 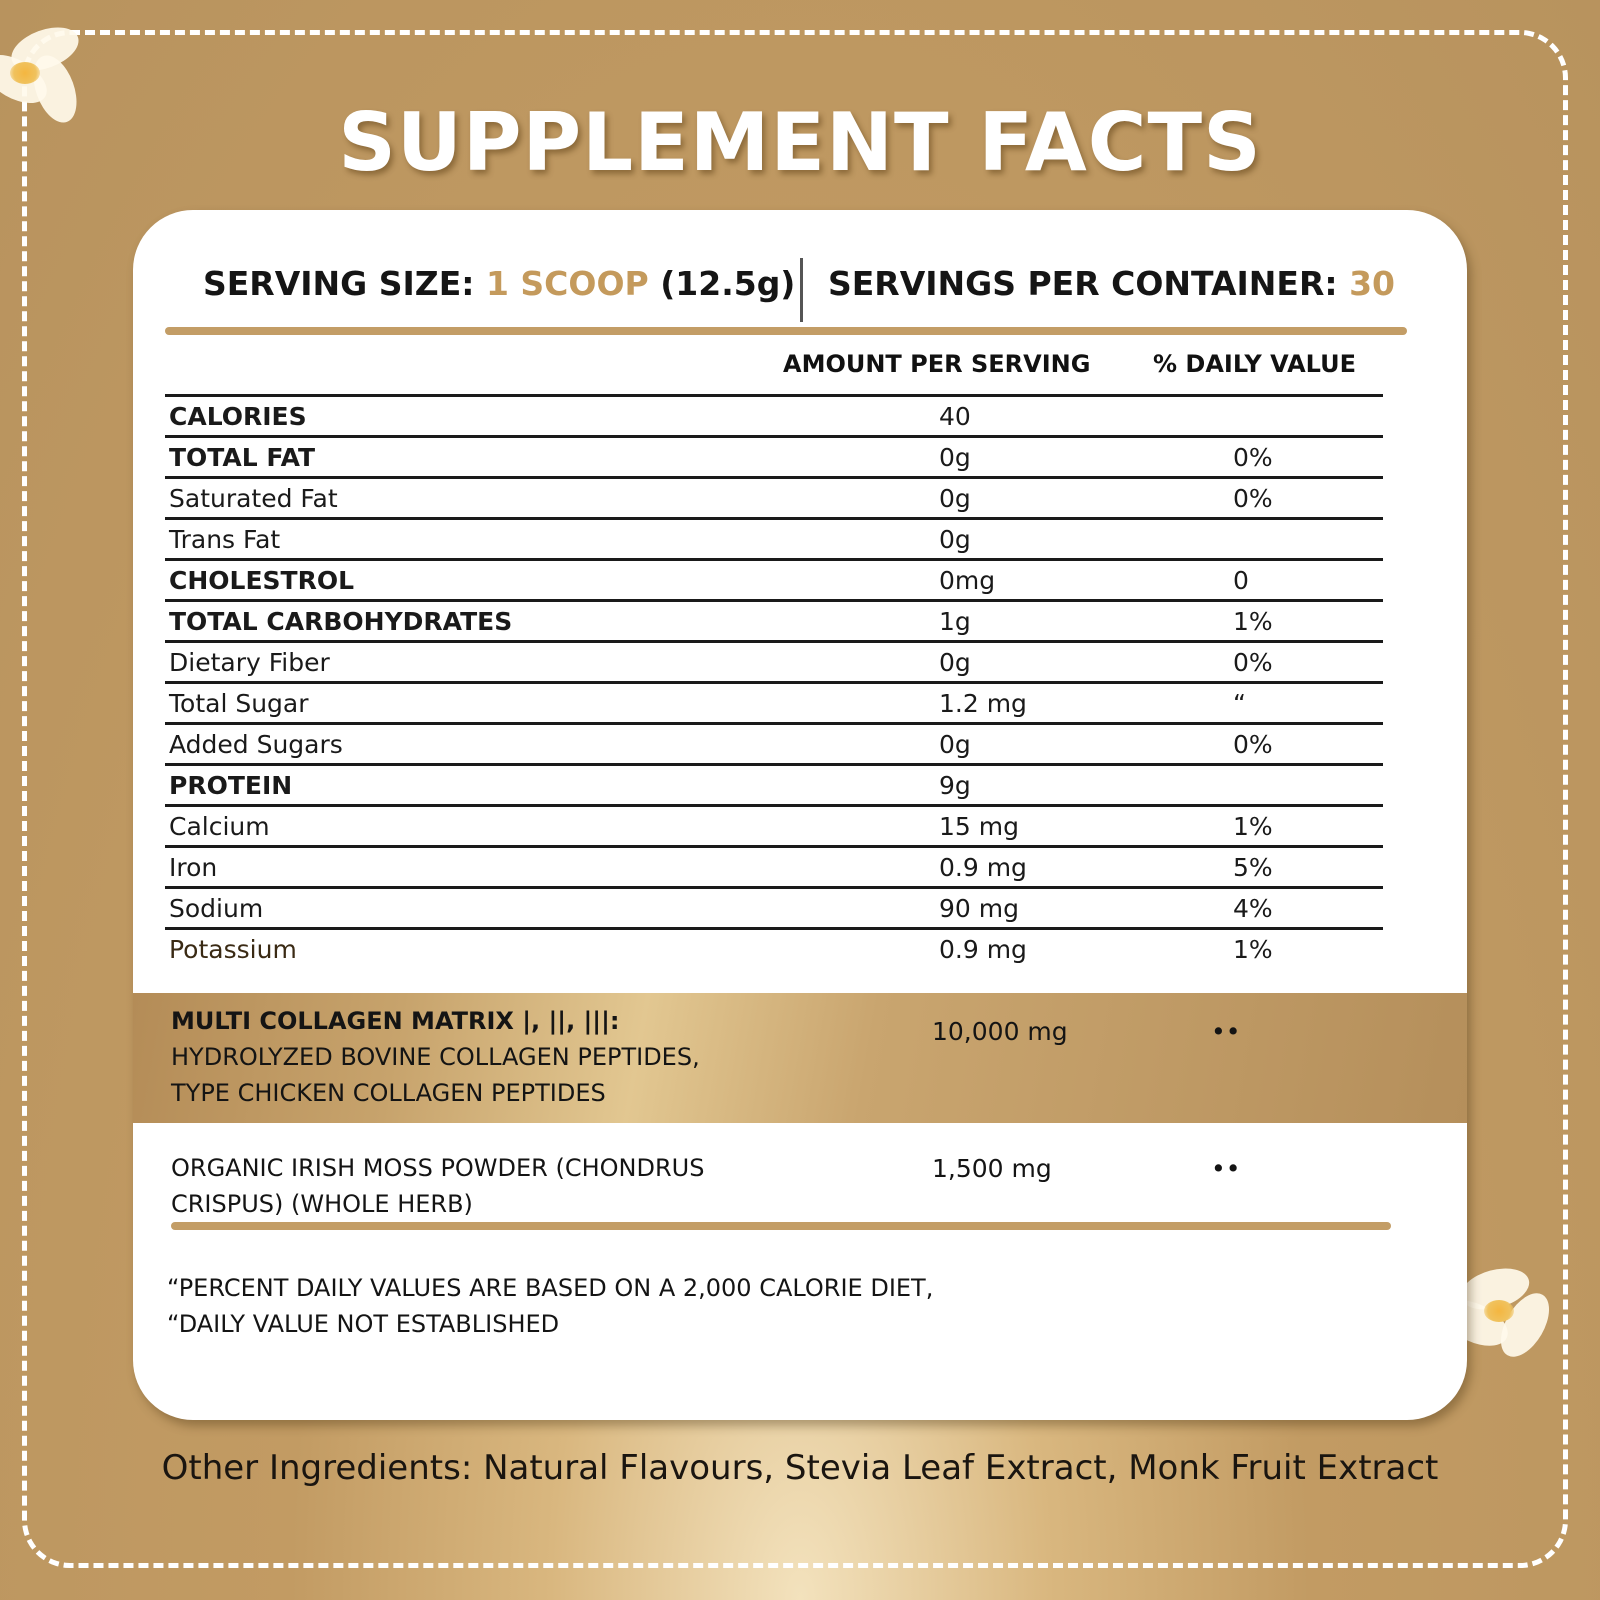 What do you see at coordinates (339, 283) in the screenshot?
I see `serving-size-label: SERVING SIZE:` at bounding box center [339, 283].